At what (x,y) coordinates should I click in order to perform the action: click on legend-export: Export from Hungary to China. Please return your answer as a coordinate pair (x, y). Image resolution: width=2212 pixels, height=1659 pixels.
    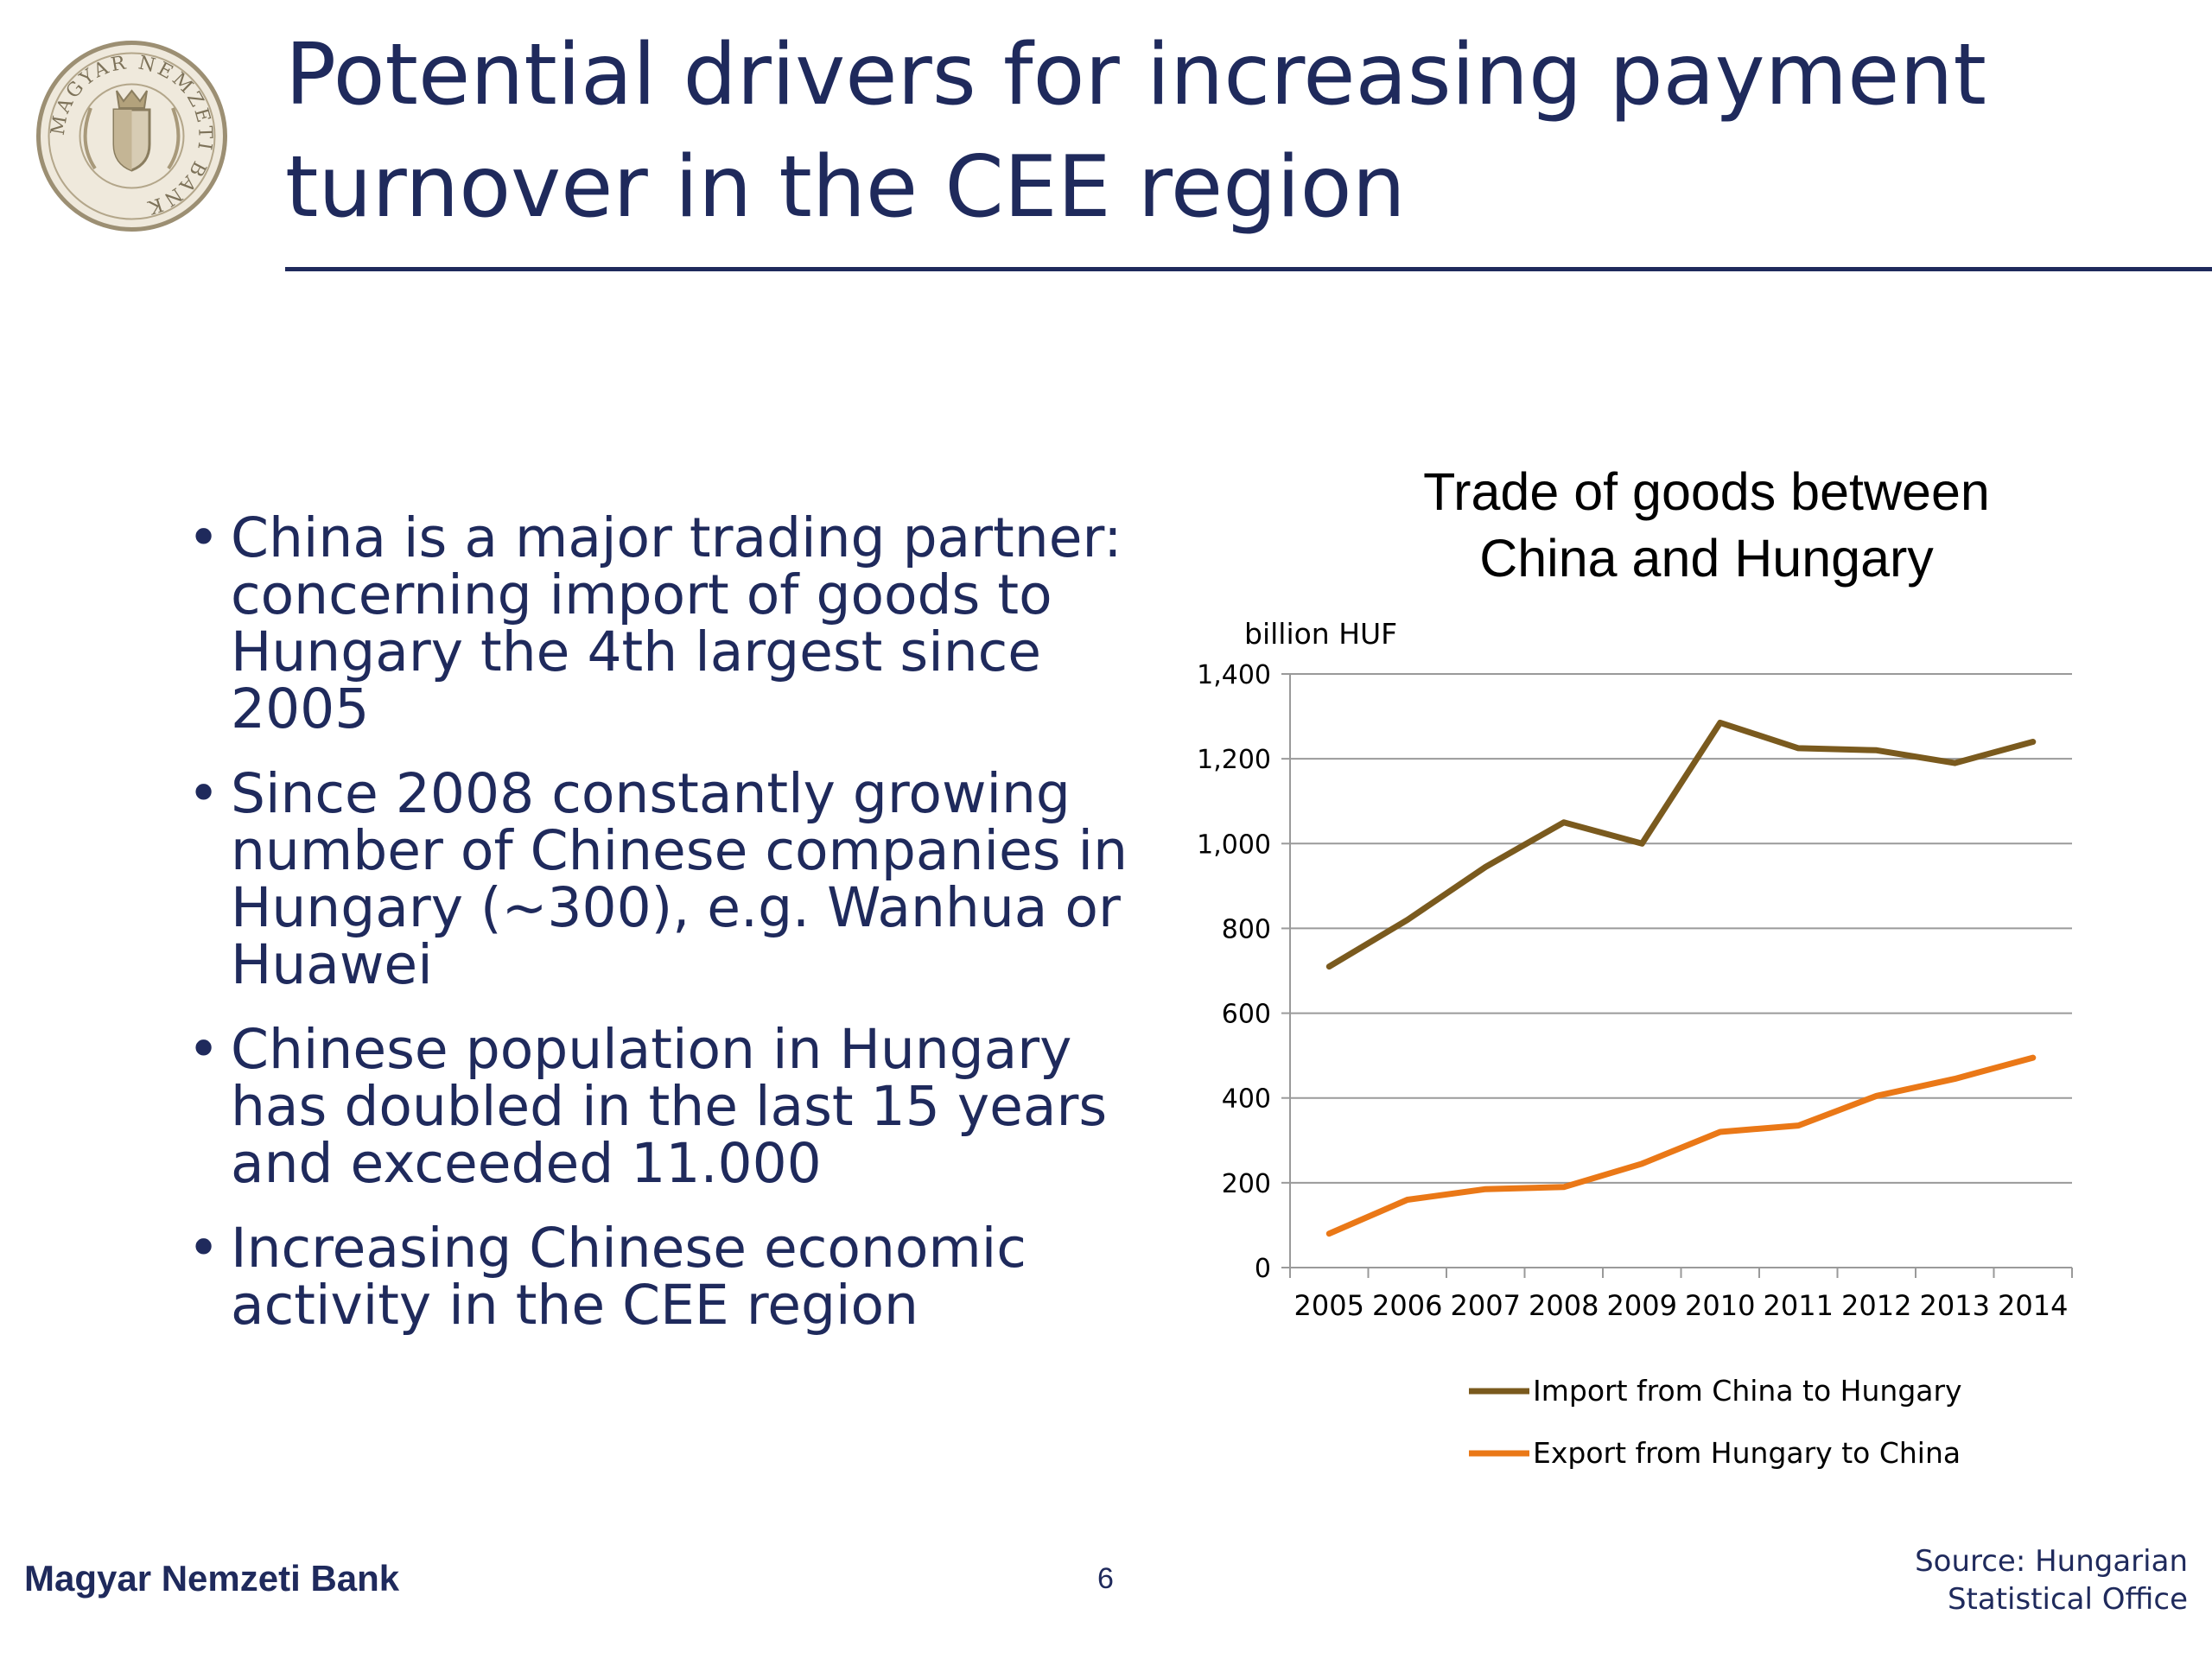
    Looking at the image, I should click on (1715, 1453).